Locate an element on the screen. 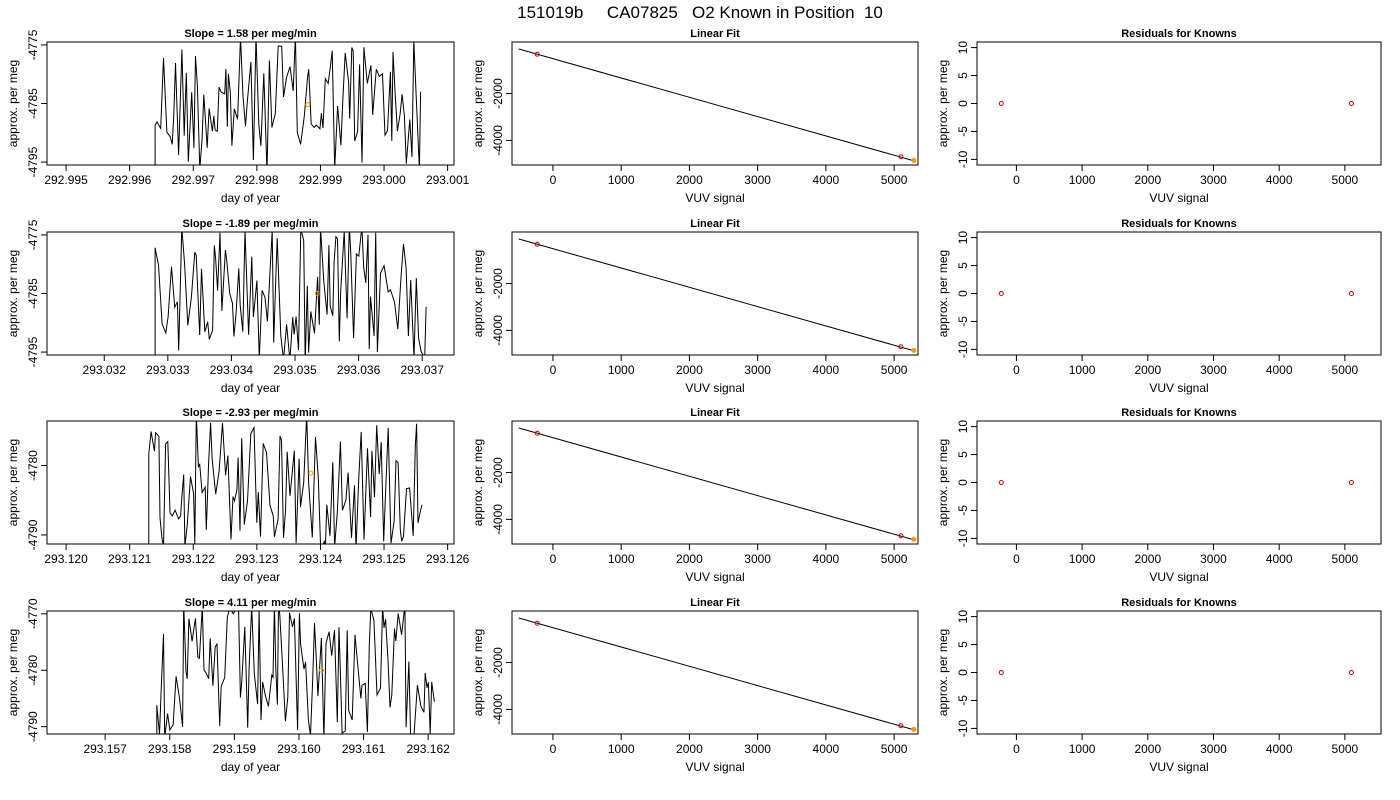 This screenshot has width=1400, height=800. y-tick-label: 10 is located at coordinates (963, 427).